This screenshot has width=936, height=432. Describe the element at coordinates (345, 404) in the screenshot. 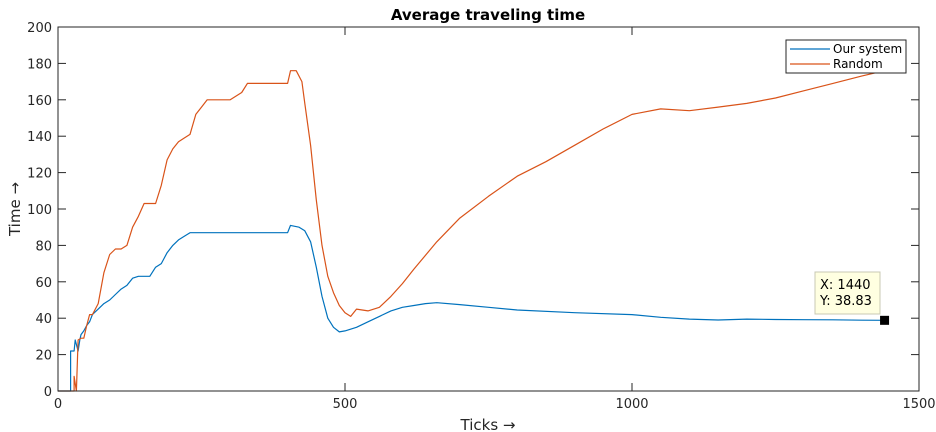

I see `x-tick-label: 500` at that location.